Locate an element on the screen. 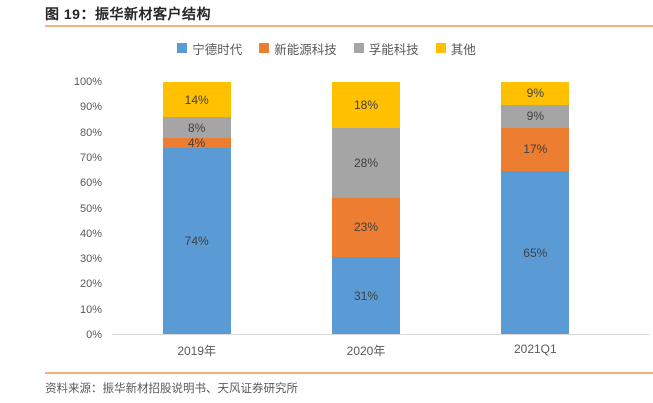 Image resolution: width=653 pixels, height=403 pixels. bar-segment-value: 23% is located at coordinates (365, 227).